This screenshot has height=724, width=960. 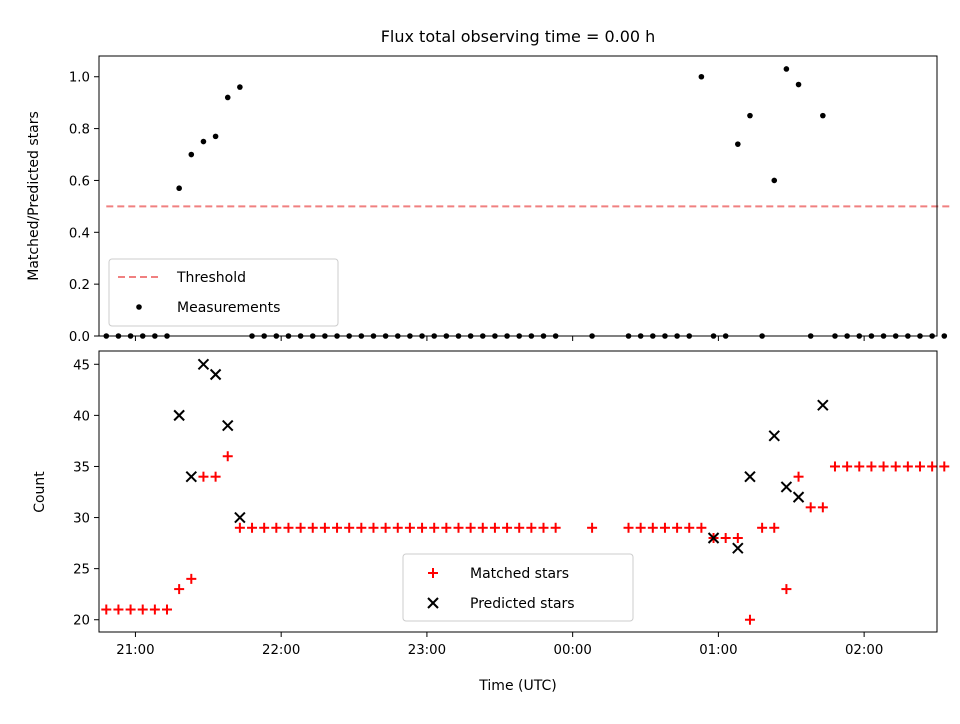 I want to click on x-tick-label: 02:00, so click(x=864, y=650).